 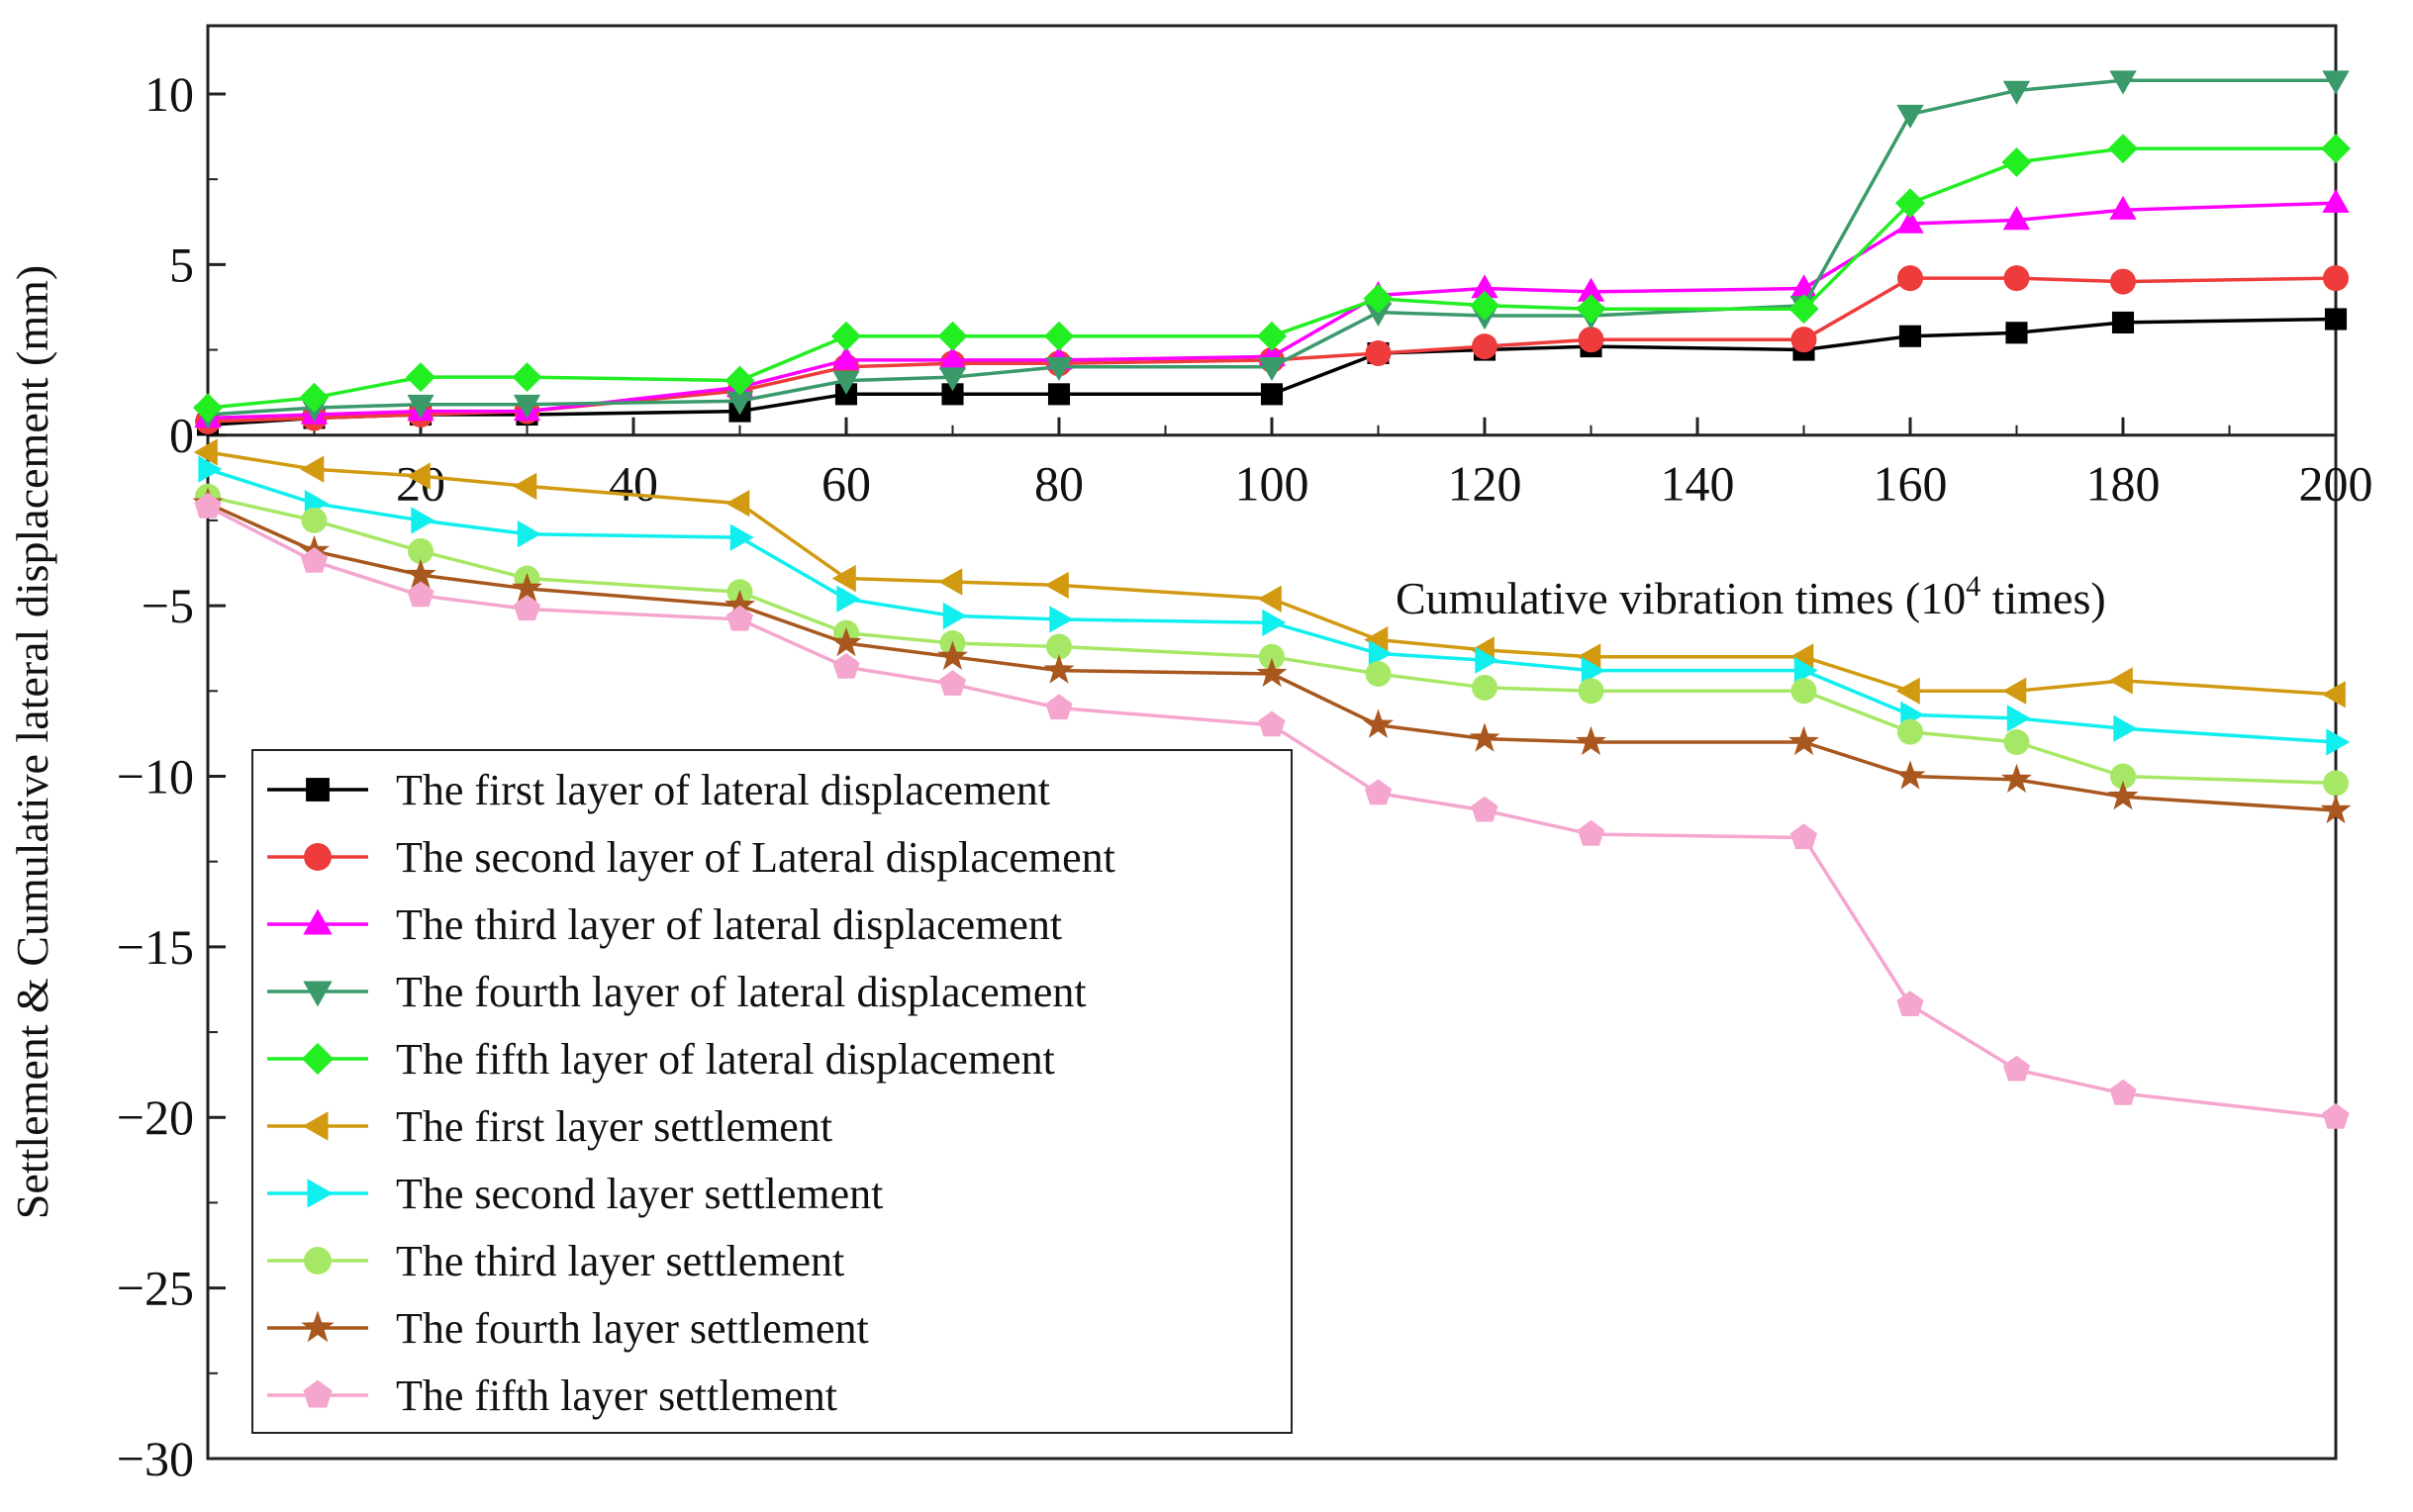 I want to click on legend-label: The third layer of lateral displacement, so click(x=729, y=925).